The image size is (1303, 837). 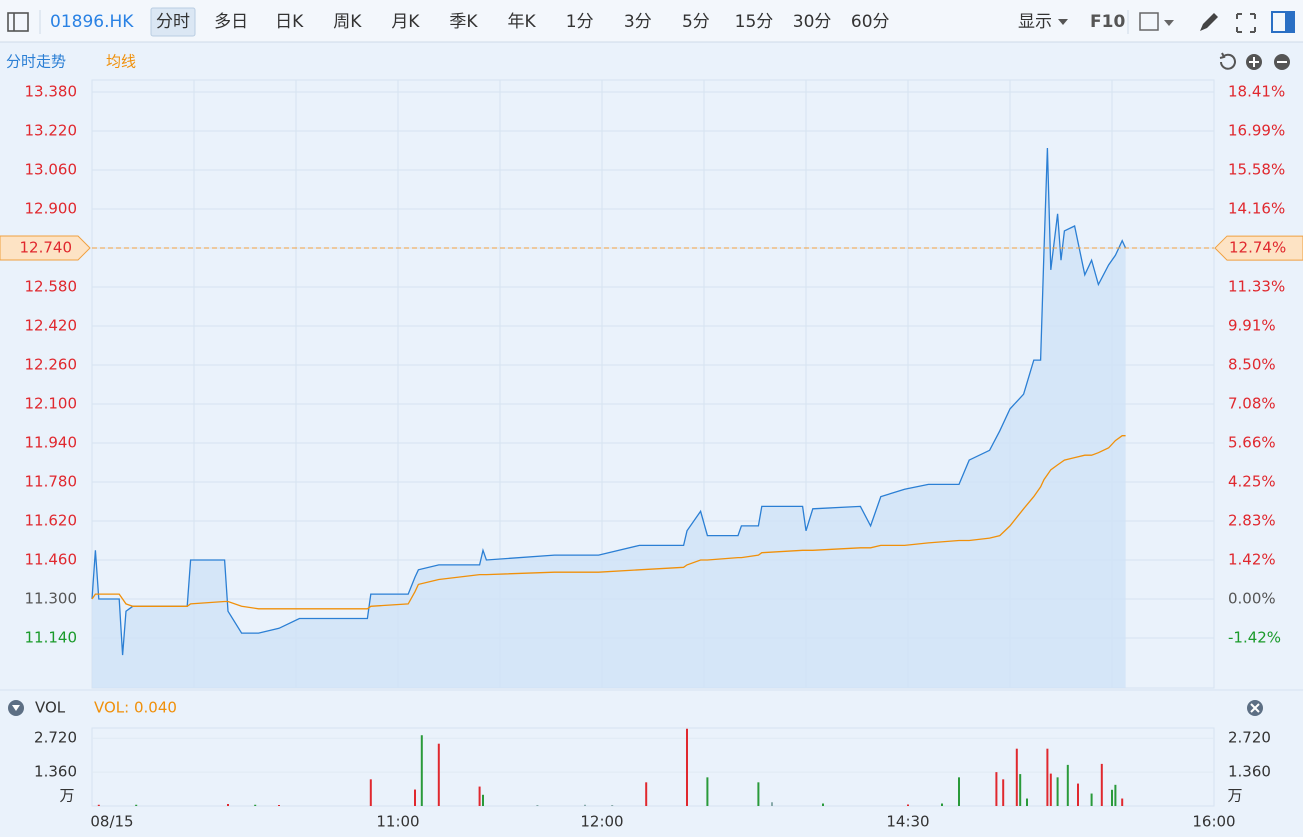 What do you see at coordinates (231, 22) in the screenshot?
I see `tab: 多日` at bounding box center [231, 22].